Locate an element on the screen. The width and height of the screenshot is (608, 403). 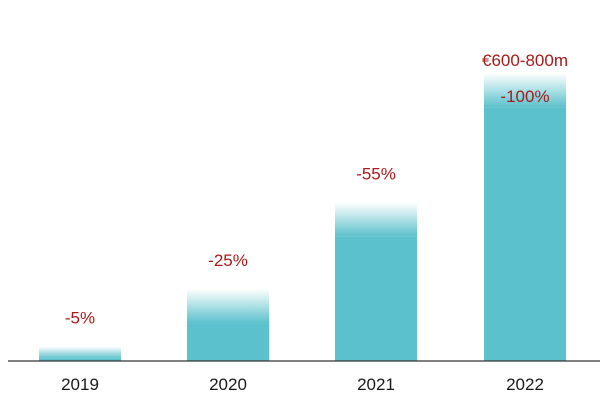
bar-2021 is located at coordinates (376, 298).